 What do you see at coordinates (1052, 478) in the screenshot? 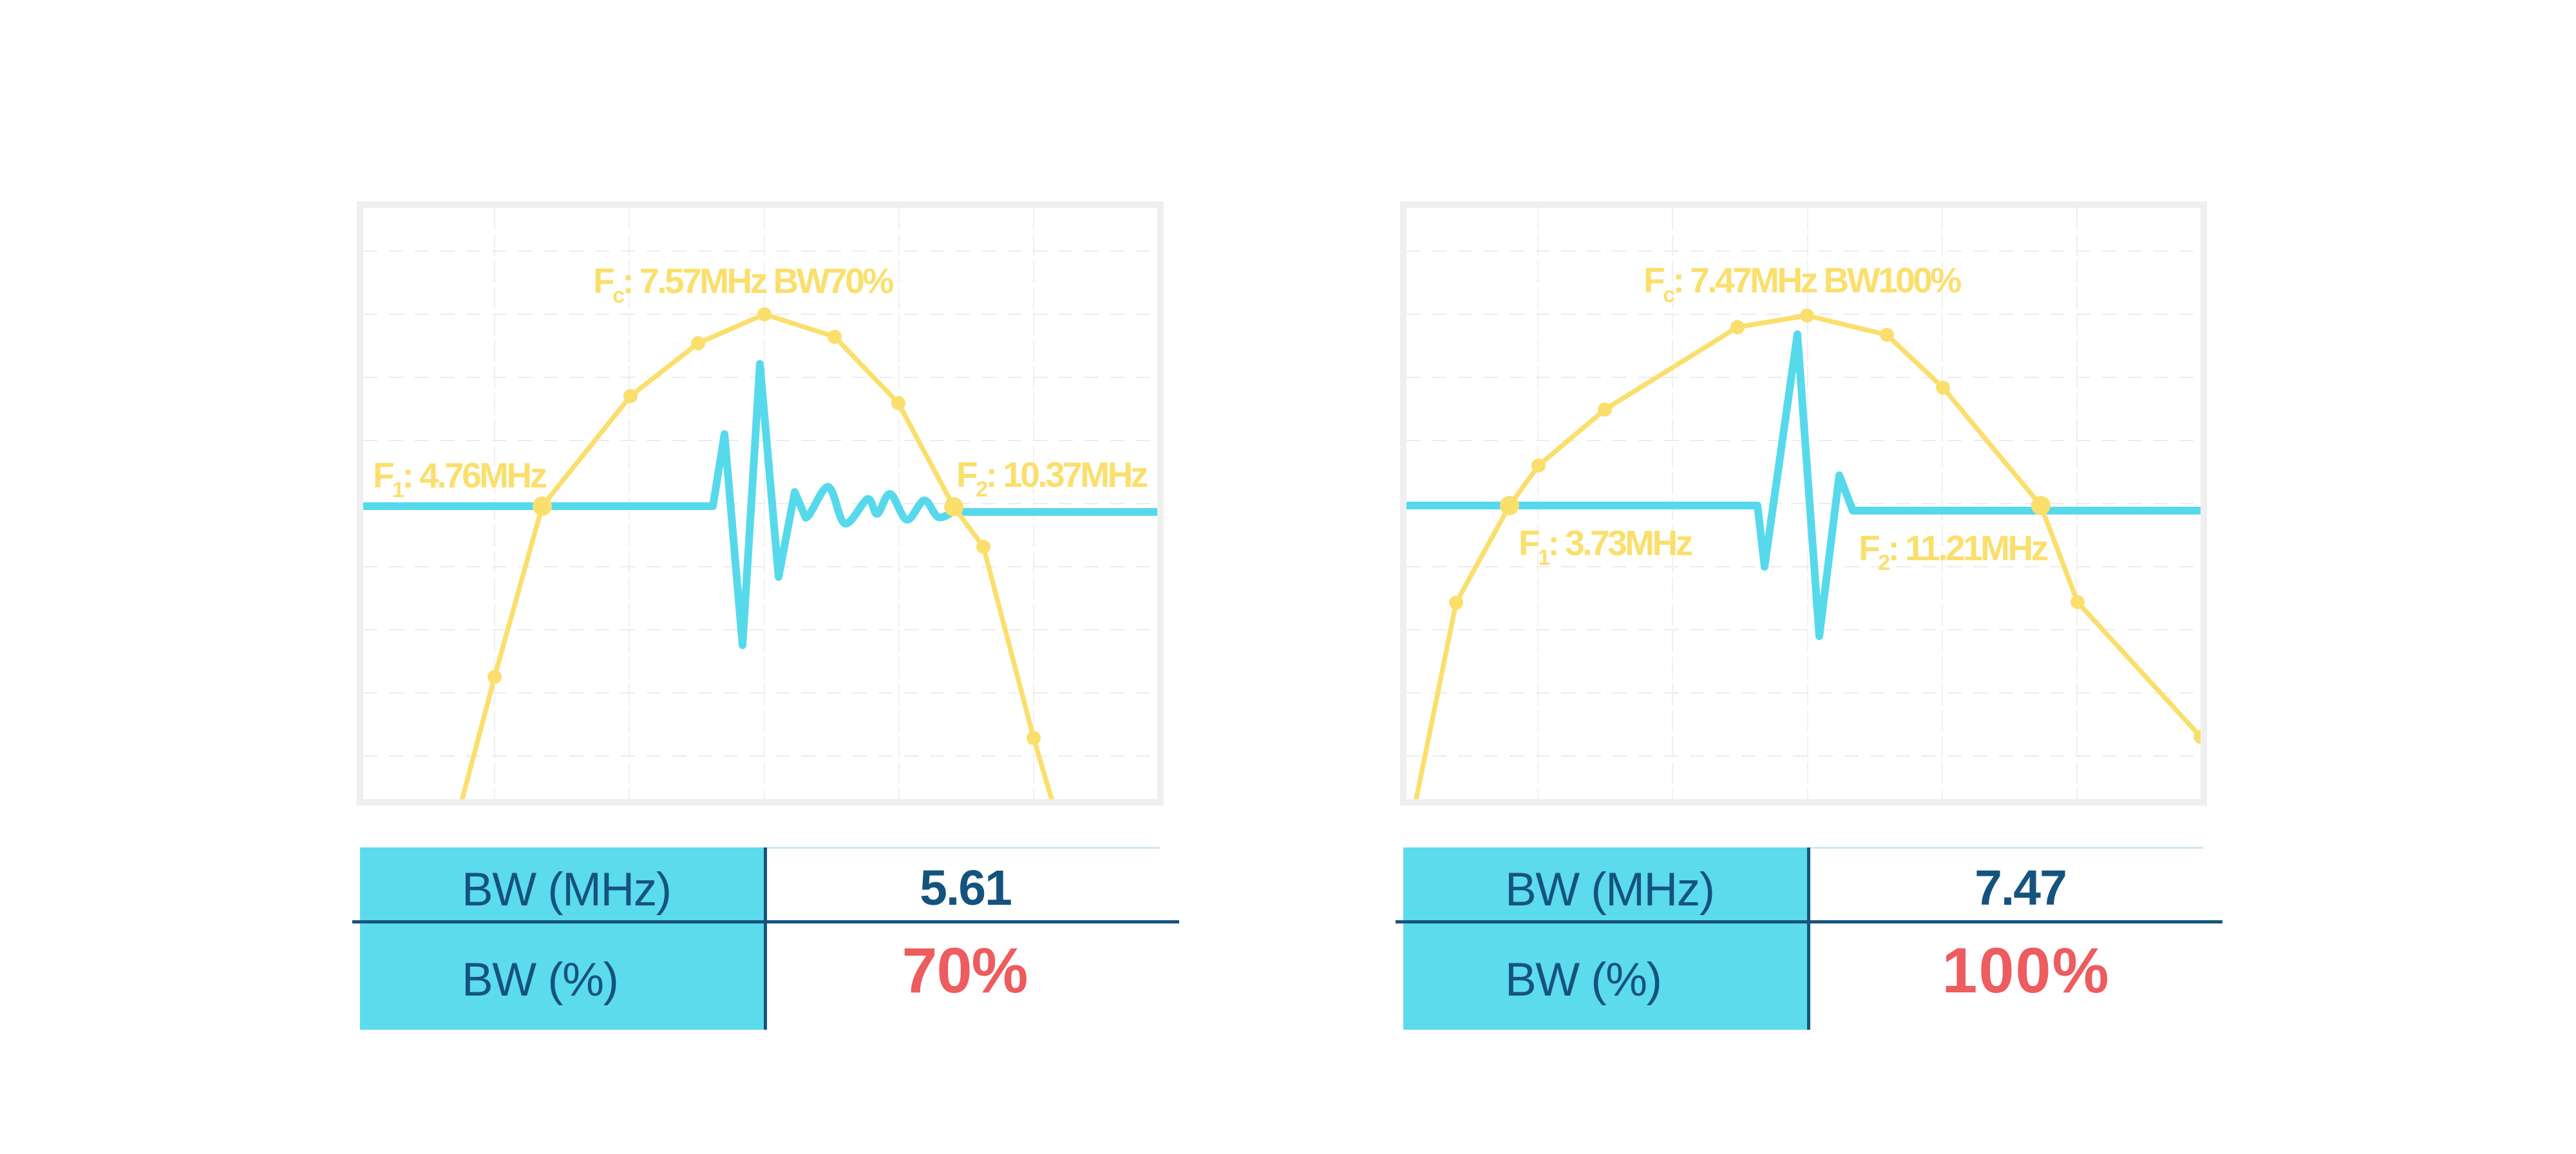
I see `svg-text: F2: 10.37MHz` at bounding box center [1052, 478].